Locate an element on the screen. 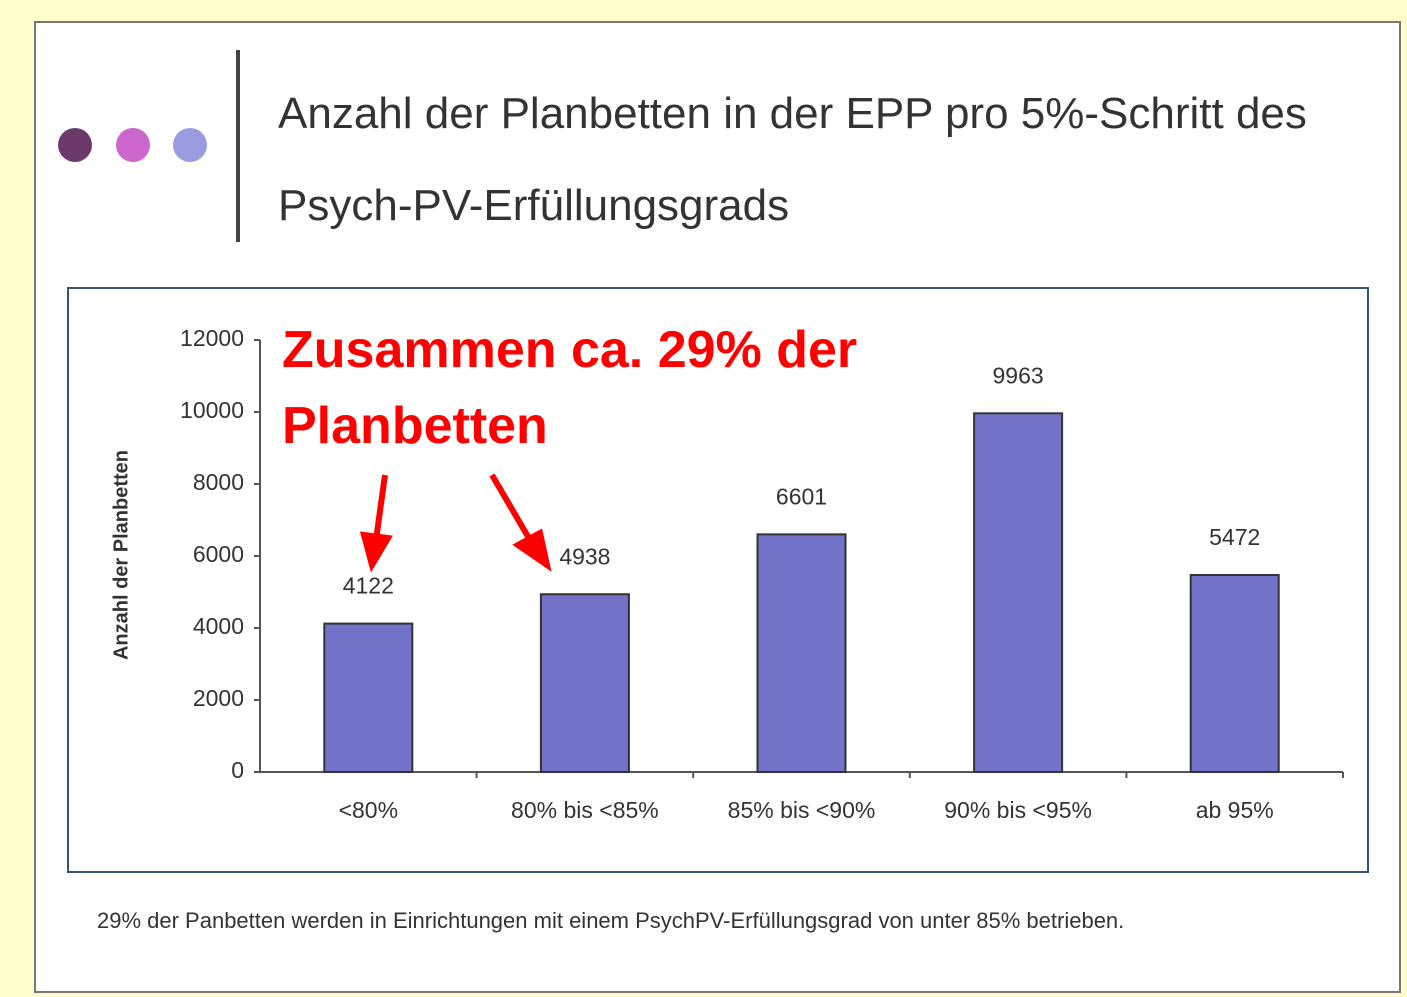 The image size is (1407, 997). y-tick-label: 8000 is located at coordinates (218, 482).